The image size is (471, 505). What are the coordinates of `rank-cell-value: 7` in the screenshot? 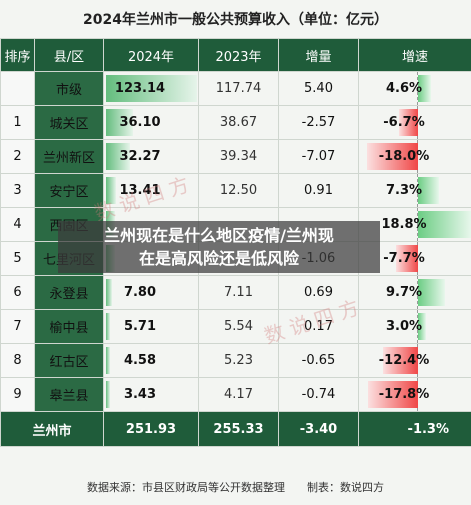 It's located at (17, 326).